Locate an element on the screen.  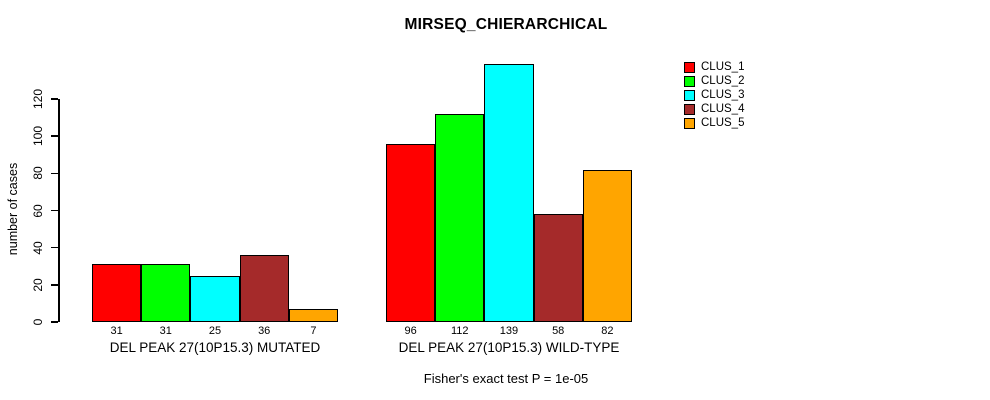
group-label-mutated: DEL PEAK 27(10P15.3) MUTATED is located at coordinates (215, 347).